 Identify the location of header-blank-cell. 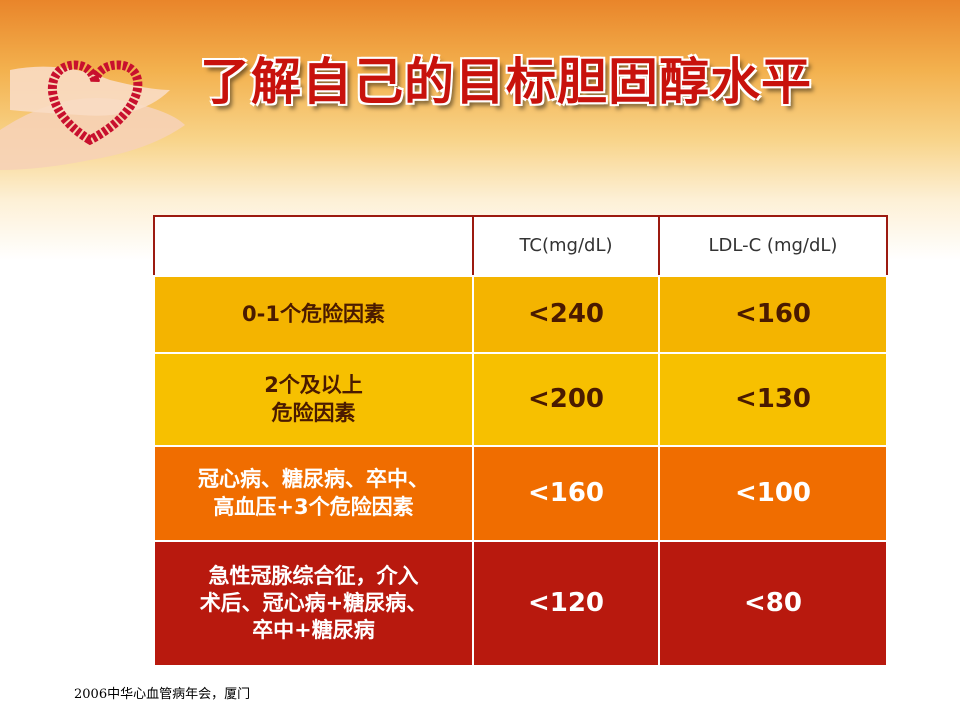
(313, 246).